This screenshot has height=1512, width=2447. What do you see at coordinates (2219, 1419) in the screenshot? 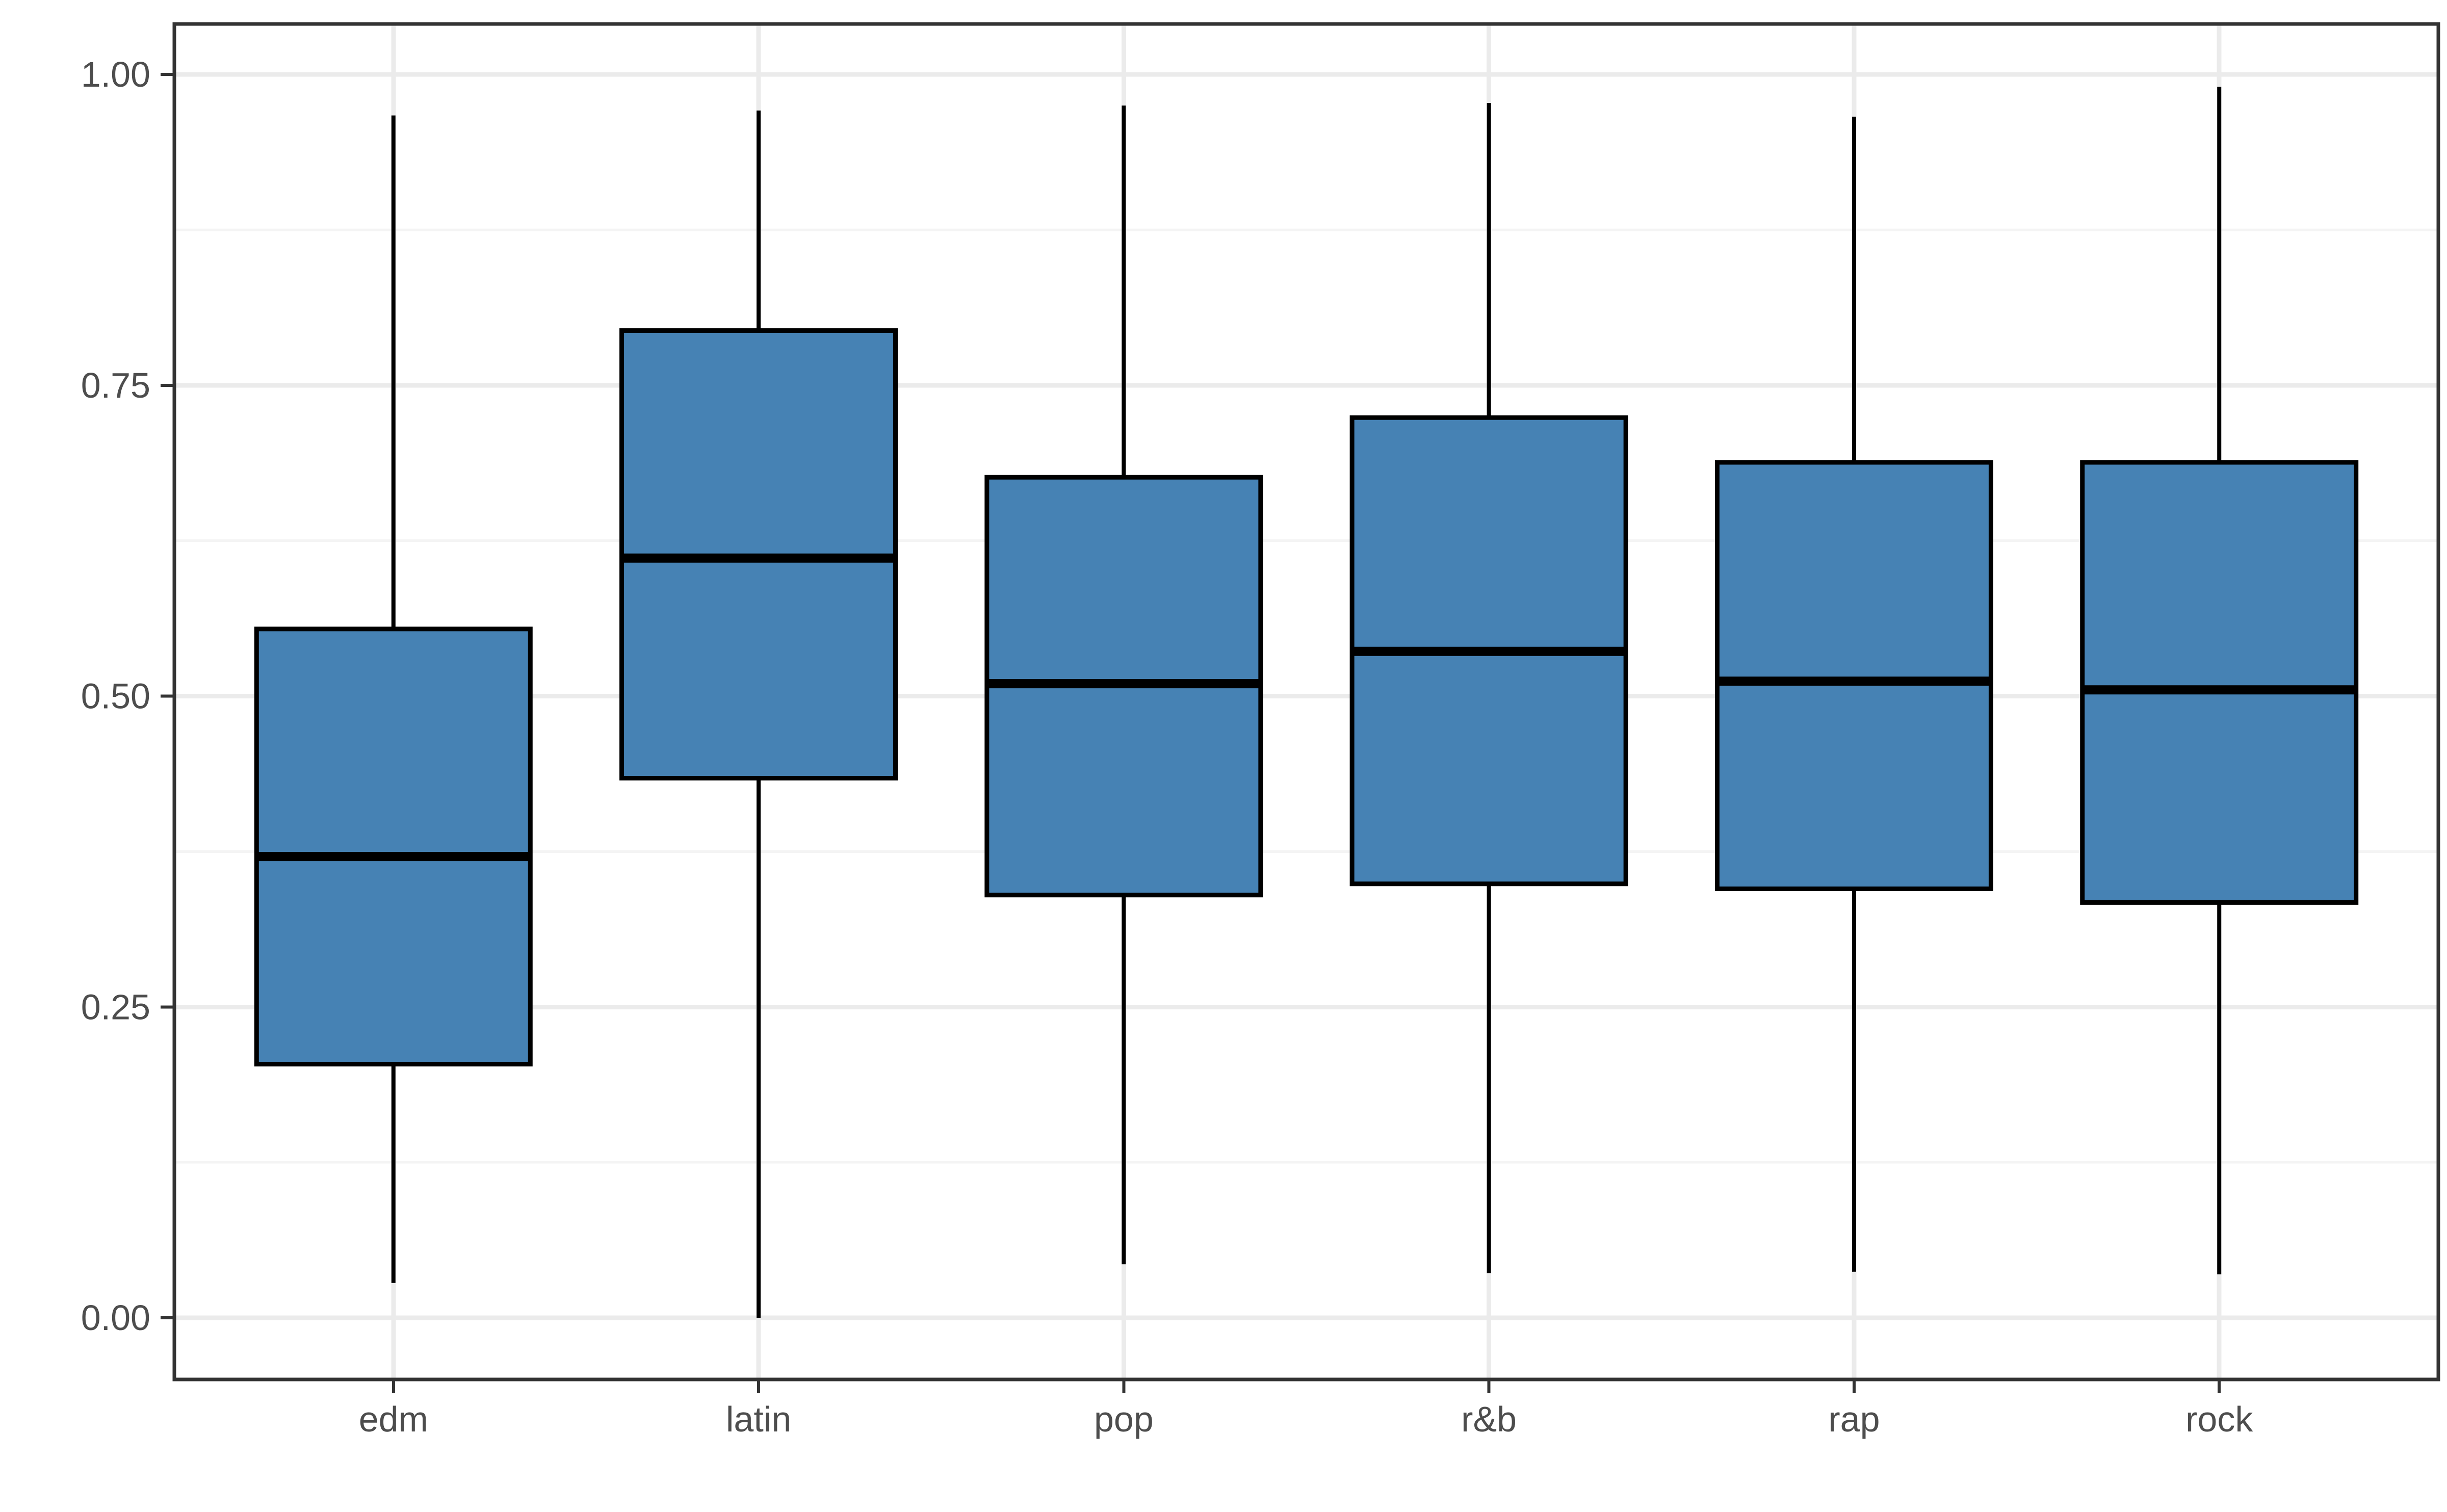
I see `x-tick-label-rock: rock` at bounding box center [2219, 1419].